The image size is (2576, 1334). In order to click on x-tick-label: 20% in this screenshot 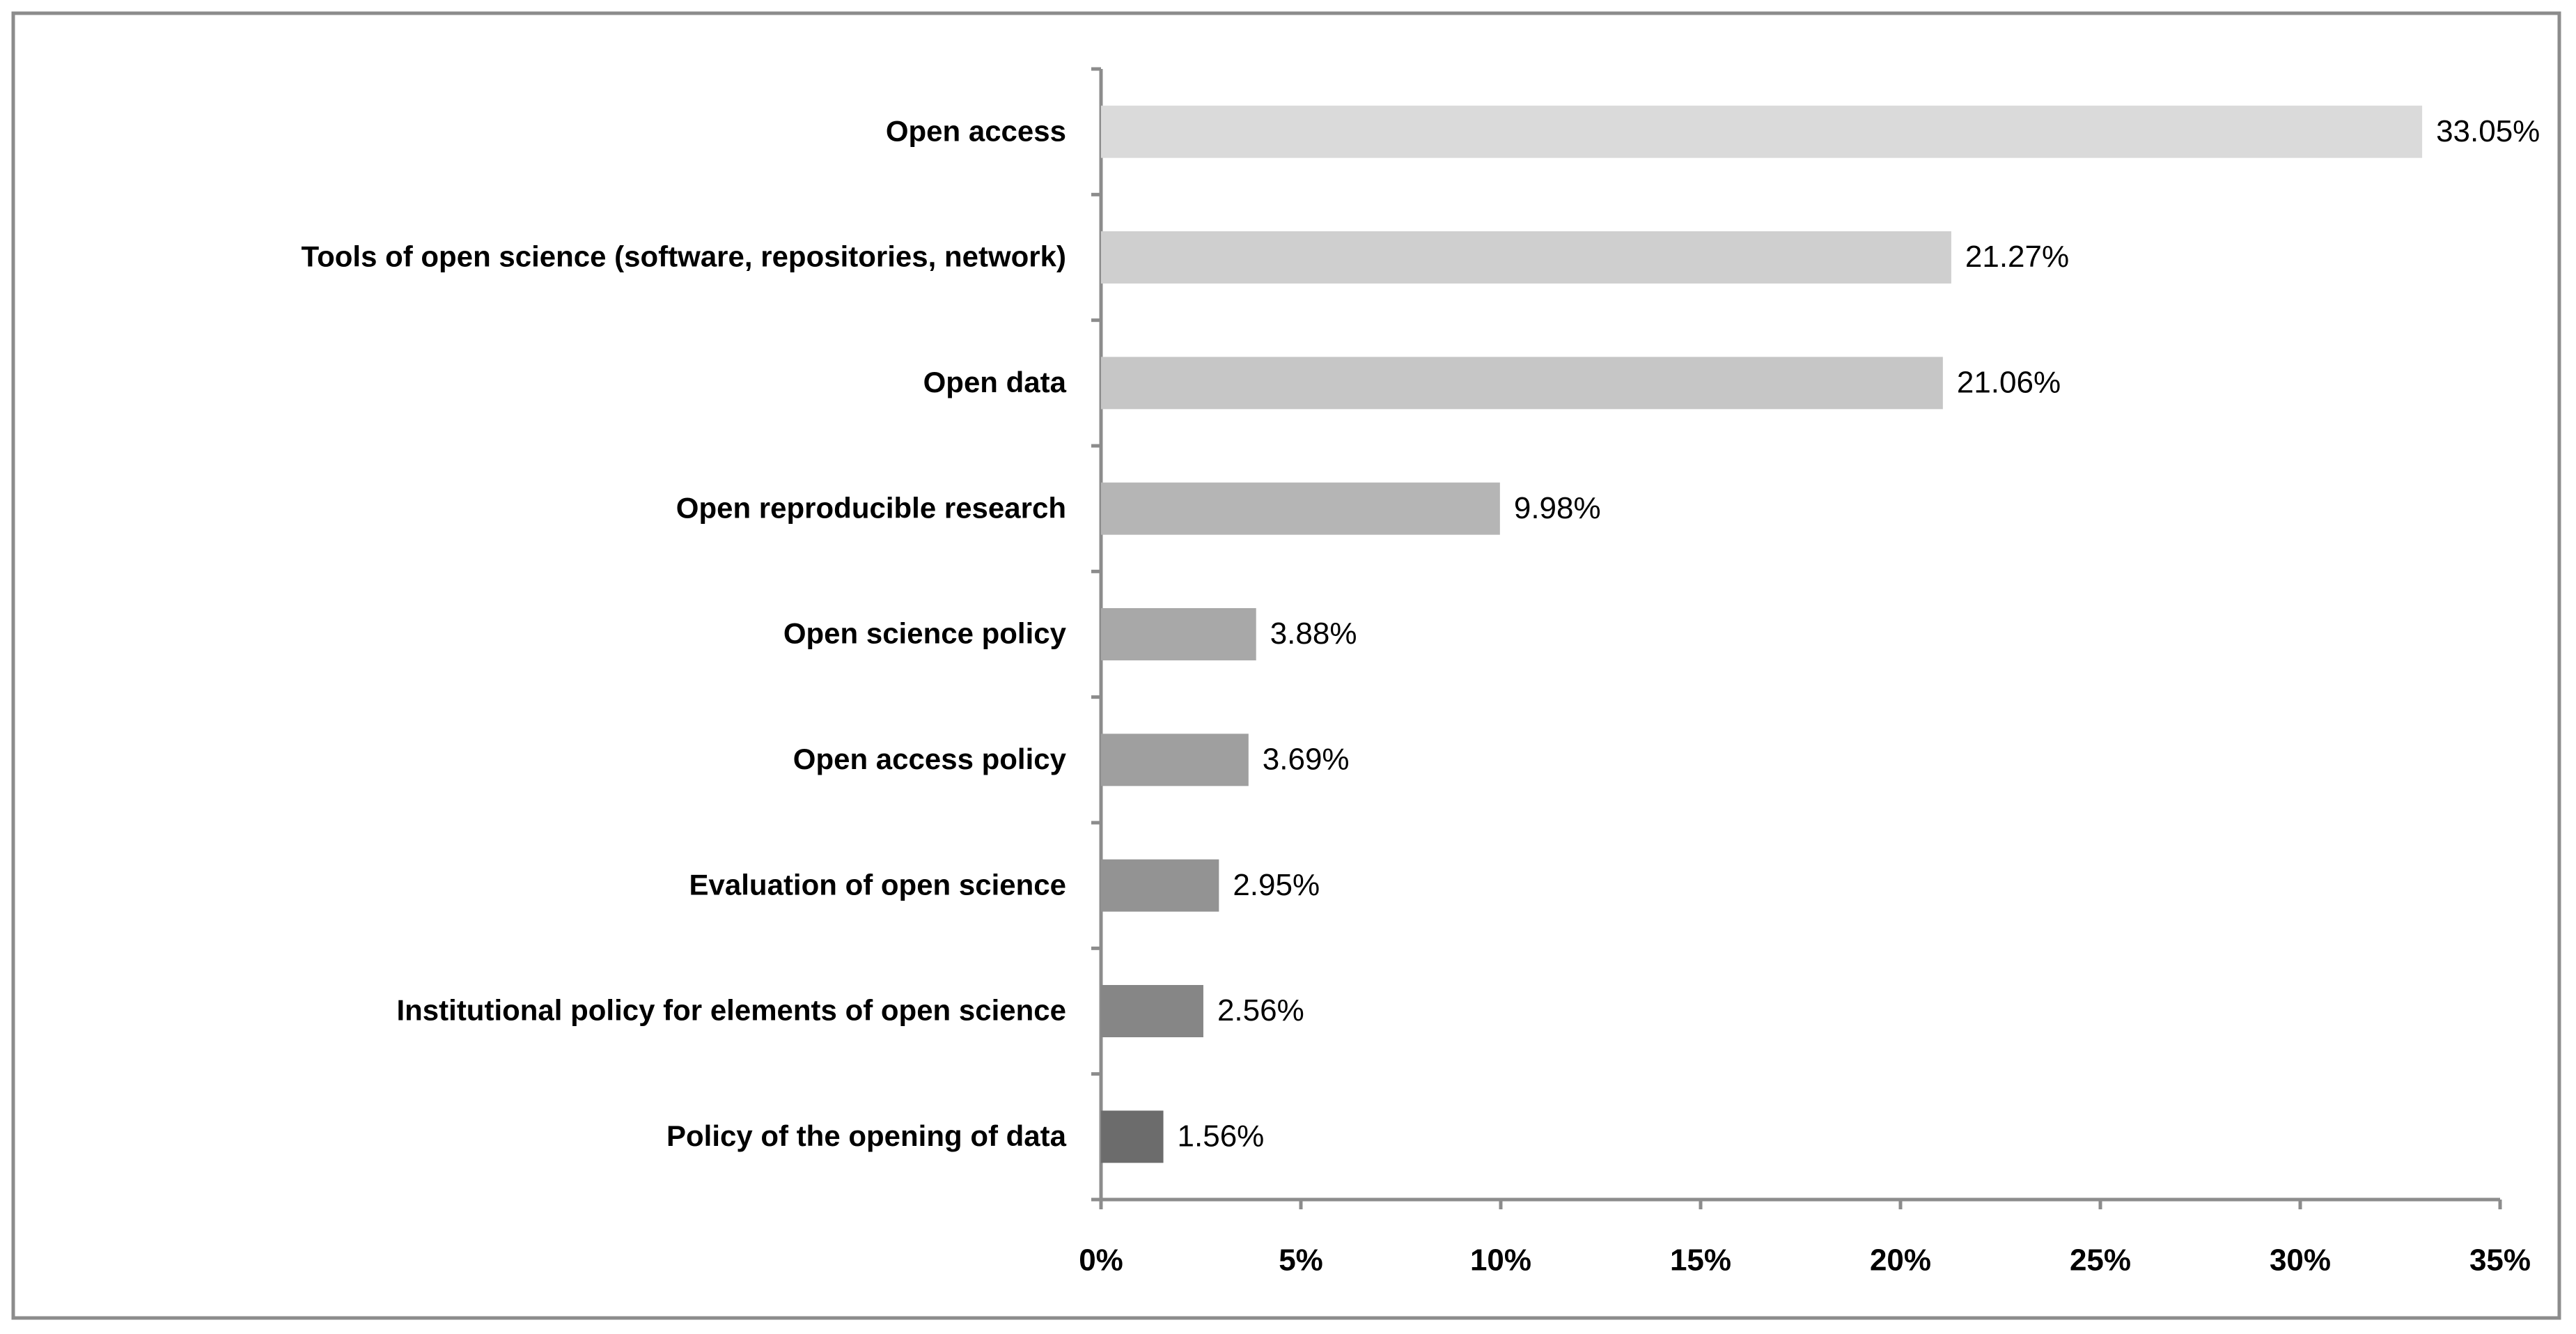, I will do `click(1901, 1261)`.